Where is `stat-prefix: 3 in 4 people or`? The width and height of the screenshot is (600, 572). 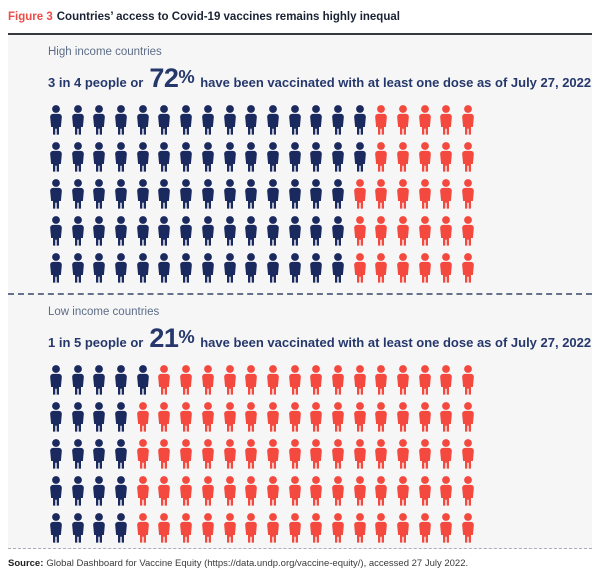
stat-prefix: 3 in 4 people or is located at coordinates (96, 83).